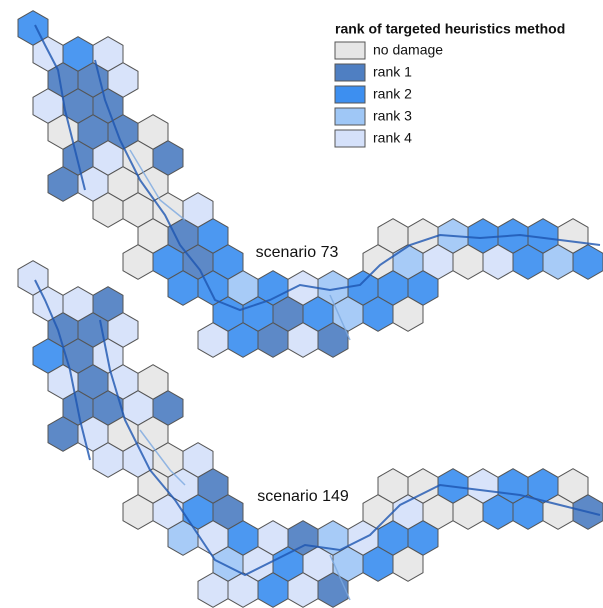  I want to click on legend-label: rank 1, so click(392, 72).